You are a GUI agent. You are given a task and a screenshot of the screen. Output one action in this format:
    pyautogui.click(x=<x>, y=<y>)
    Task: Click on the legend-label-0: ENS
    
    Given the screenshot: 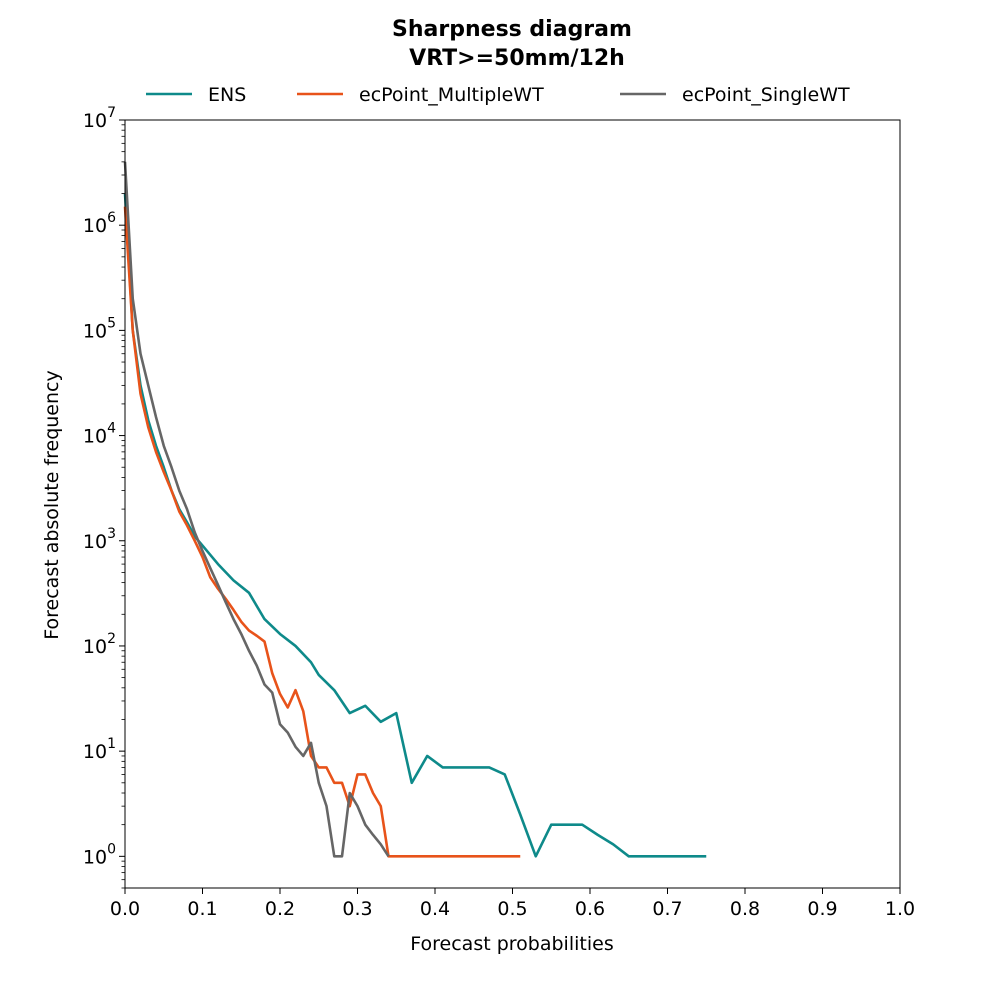 What is the action you would take?
    pyautogui.click(x=227, y=95)
    